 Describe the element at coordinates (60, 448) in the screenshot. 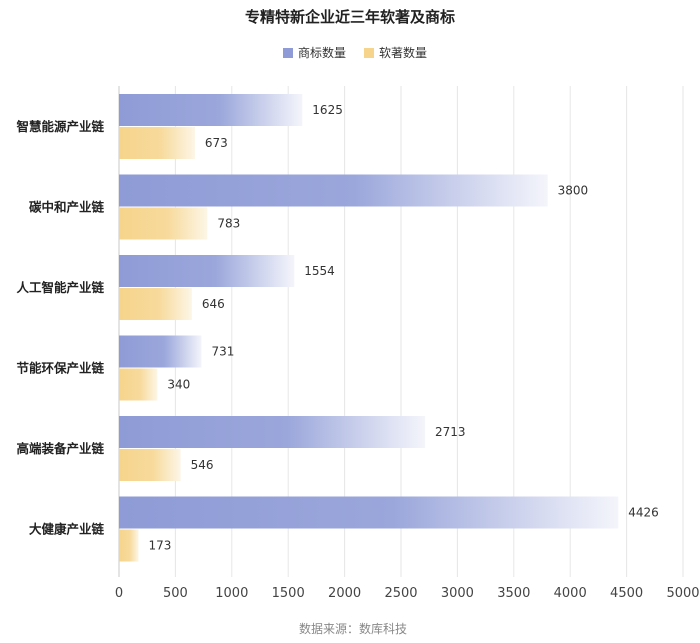

I see `category-label: 高端装备产业链` at that location.